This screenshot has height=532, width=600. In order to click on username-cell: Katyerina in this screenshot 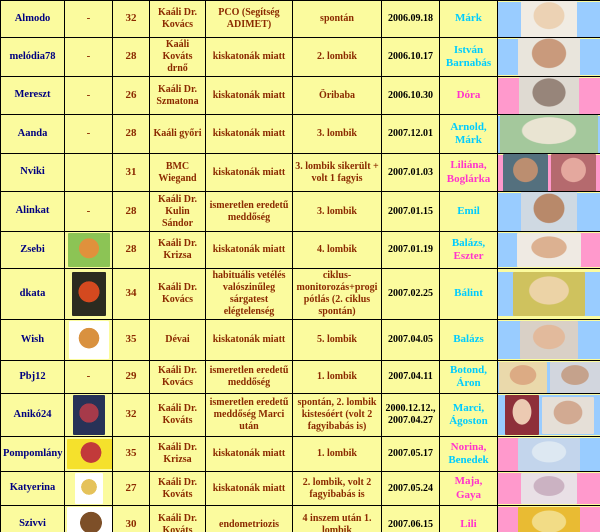, I will do `click(32, 488)`.